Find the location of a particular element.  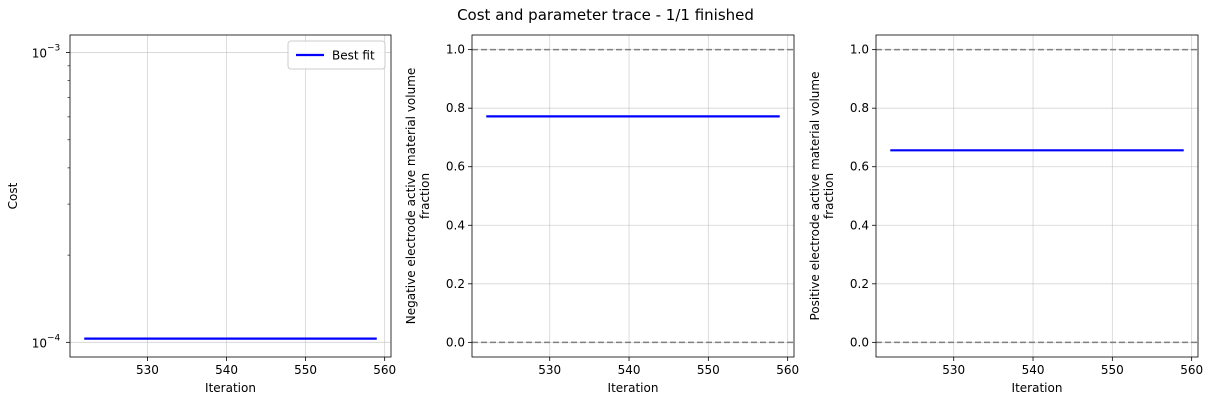

y-axis-label: Cost is located at coordinates (13, 195).